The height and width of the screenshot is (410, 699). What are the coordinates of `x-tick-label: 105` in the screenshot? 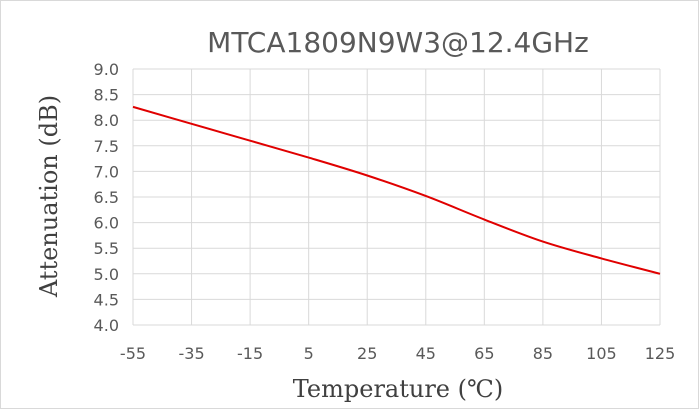 It's located at (601, 353).